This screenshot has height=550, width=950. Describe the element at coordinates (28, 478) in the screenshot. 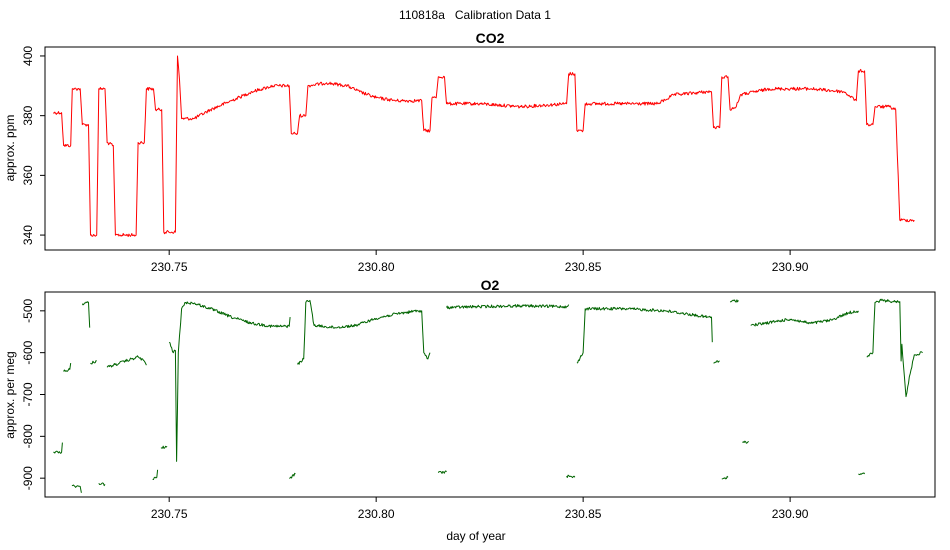

I see `o2-y-tick-label: -900` at that location.